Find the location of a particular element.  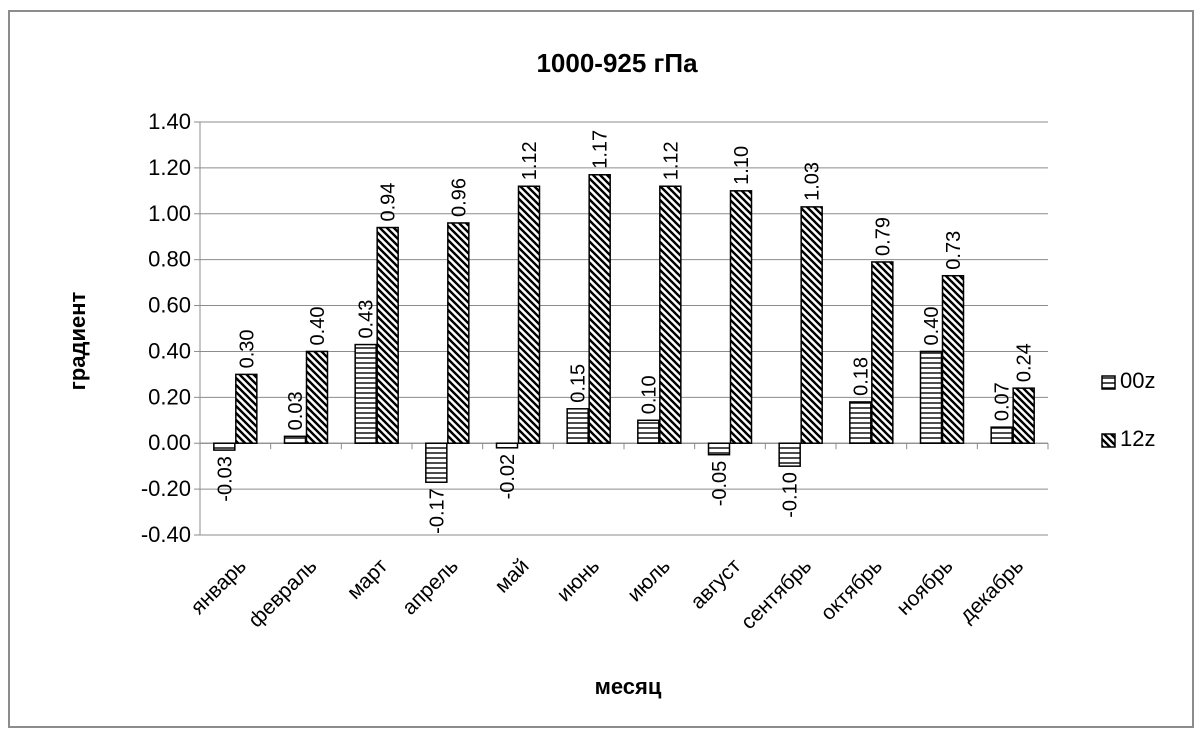

x-category-label: декабрь is located at coordinates (991, 590).